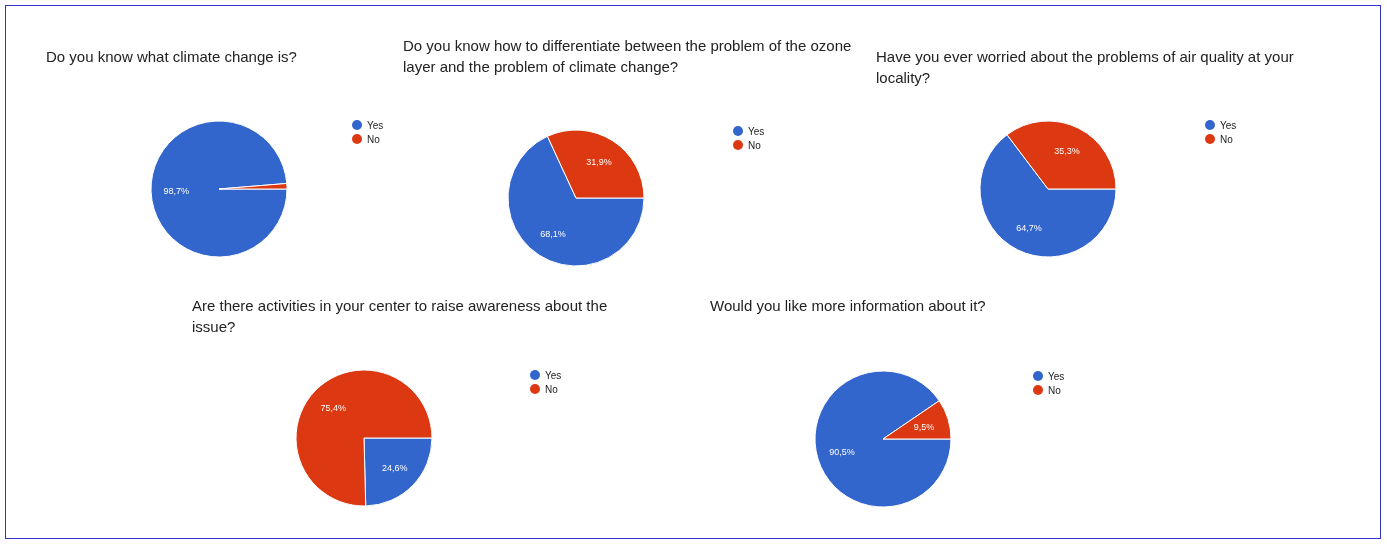 The height and width of the screenshot is (544, 1387). What do you see at coordinates (842, 451) in the screenshot?
I see `data-label: 90,5%` at bounding box center [842, 451].